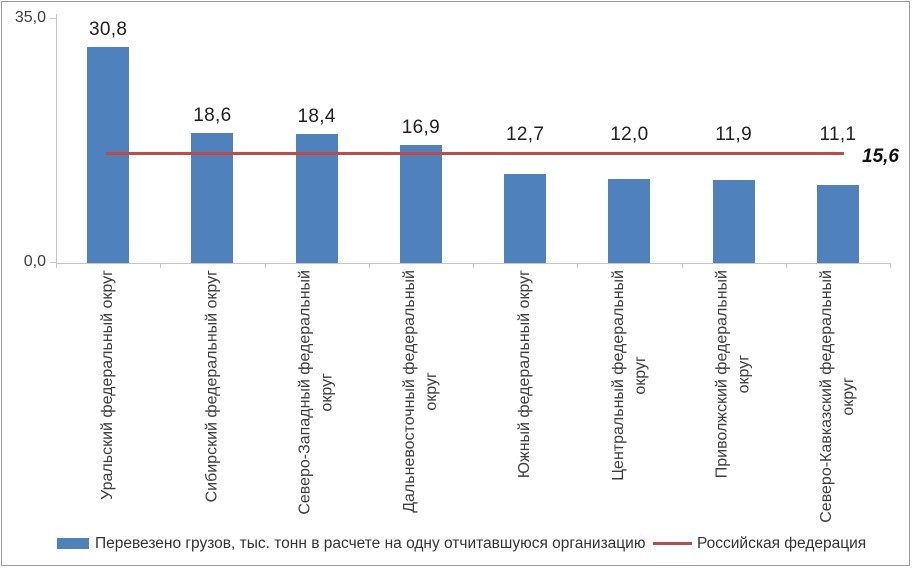 This screenshot has width=913, height=571. Describe the element at coordinates (53, 262) in the screenshot. I see `y-axis-tick-min` at that location.